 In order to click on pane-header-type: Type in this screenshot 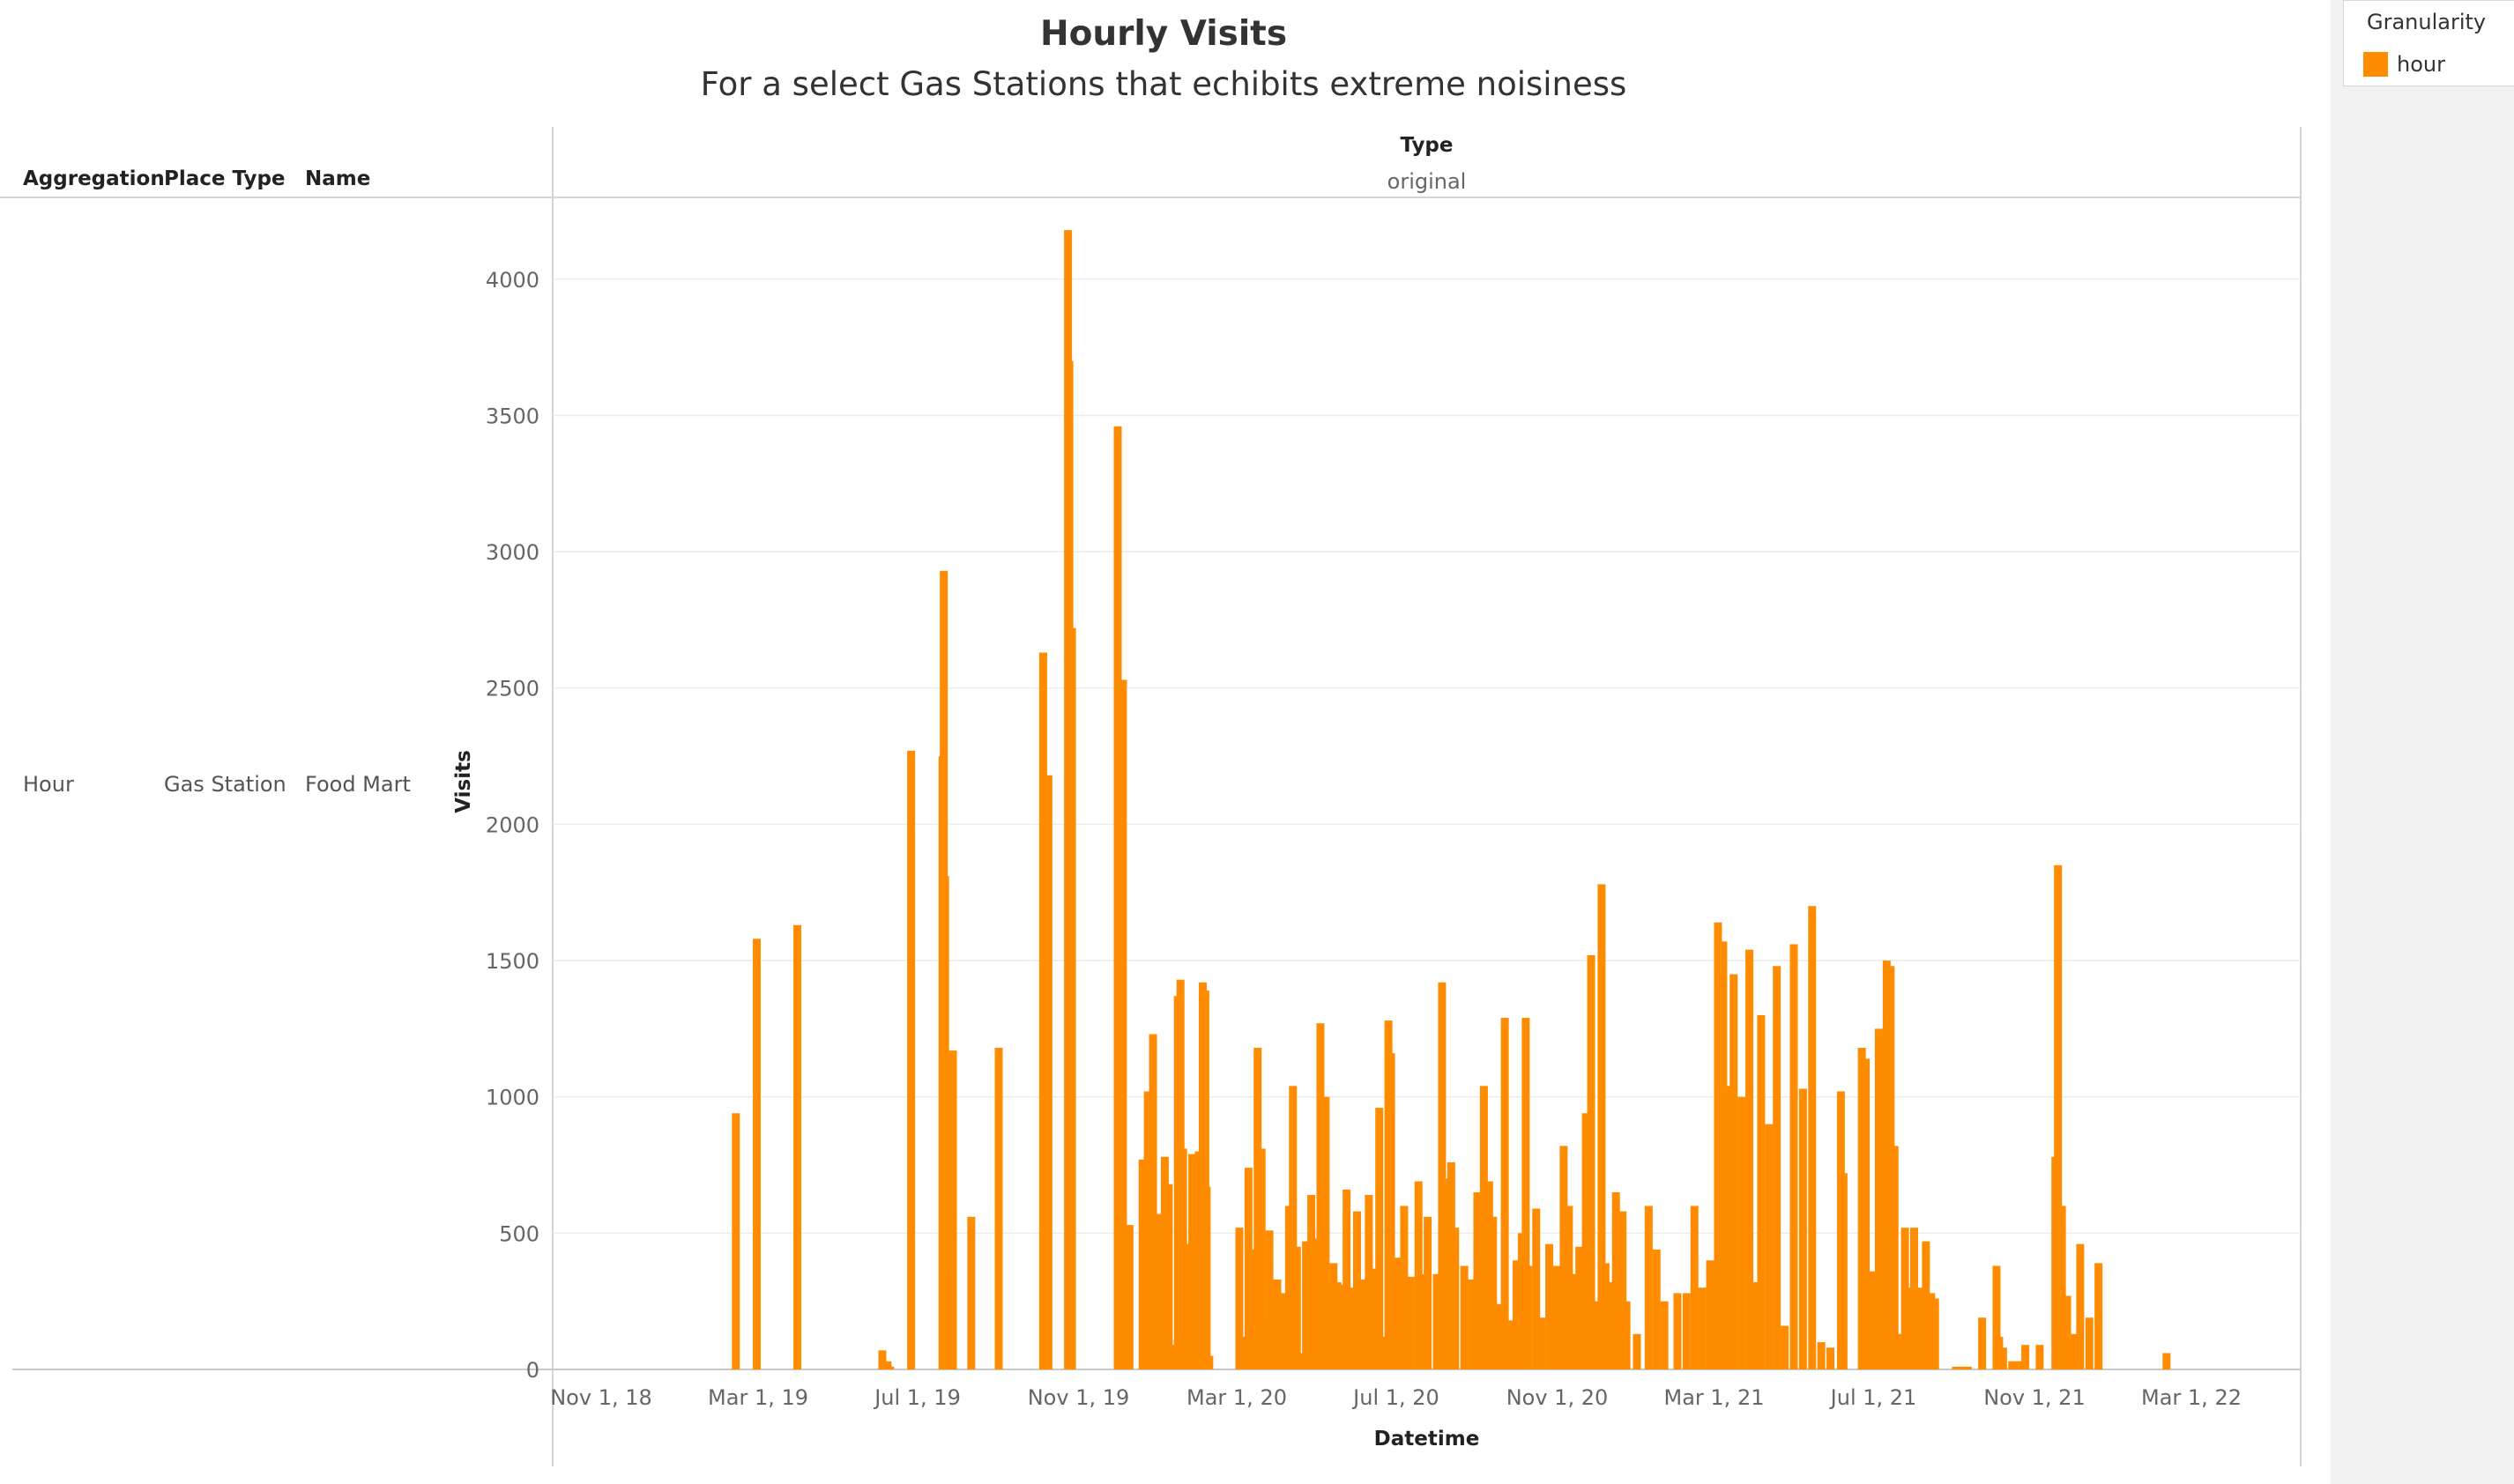, I will do `click(1427, 145)`.